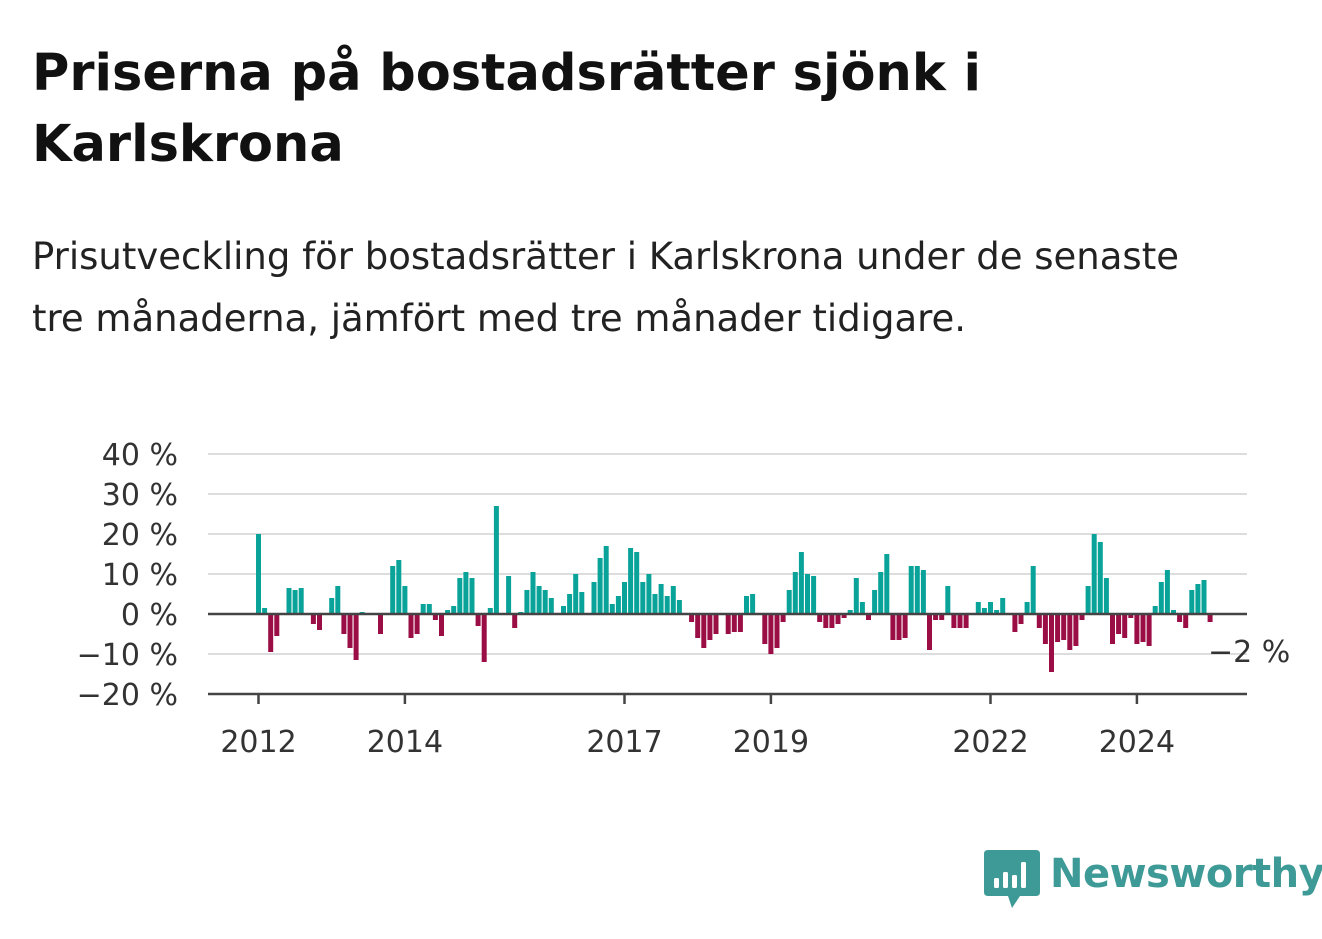  Describe the element at coordinates (697, 727) in the screenshot. I see `x-axis-ticks: 2012 2014 2017 2019 2022 2024` at that location.